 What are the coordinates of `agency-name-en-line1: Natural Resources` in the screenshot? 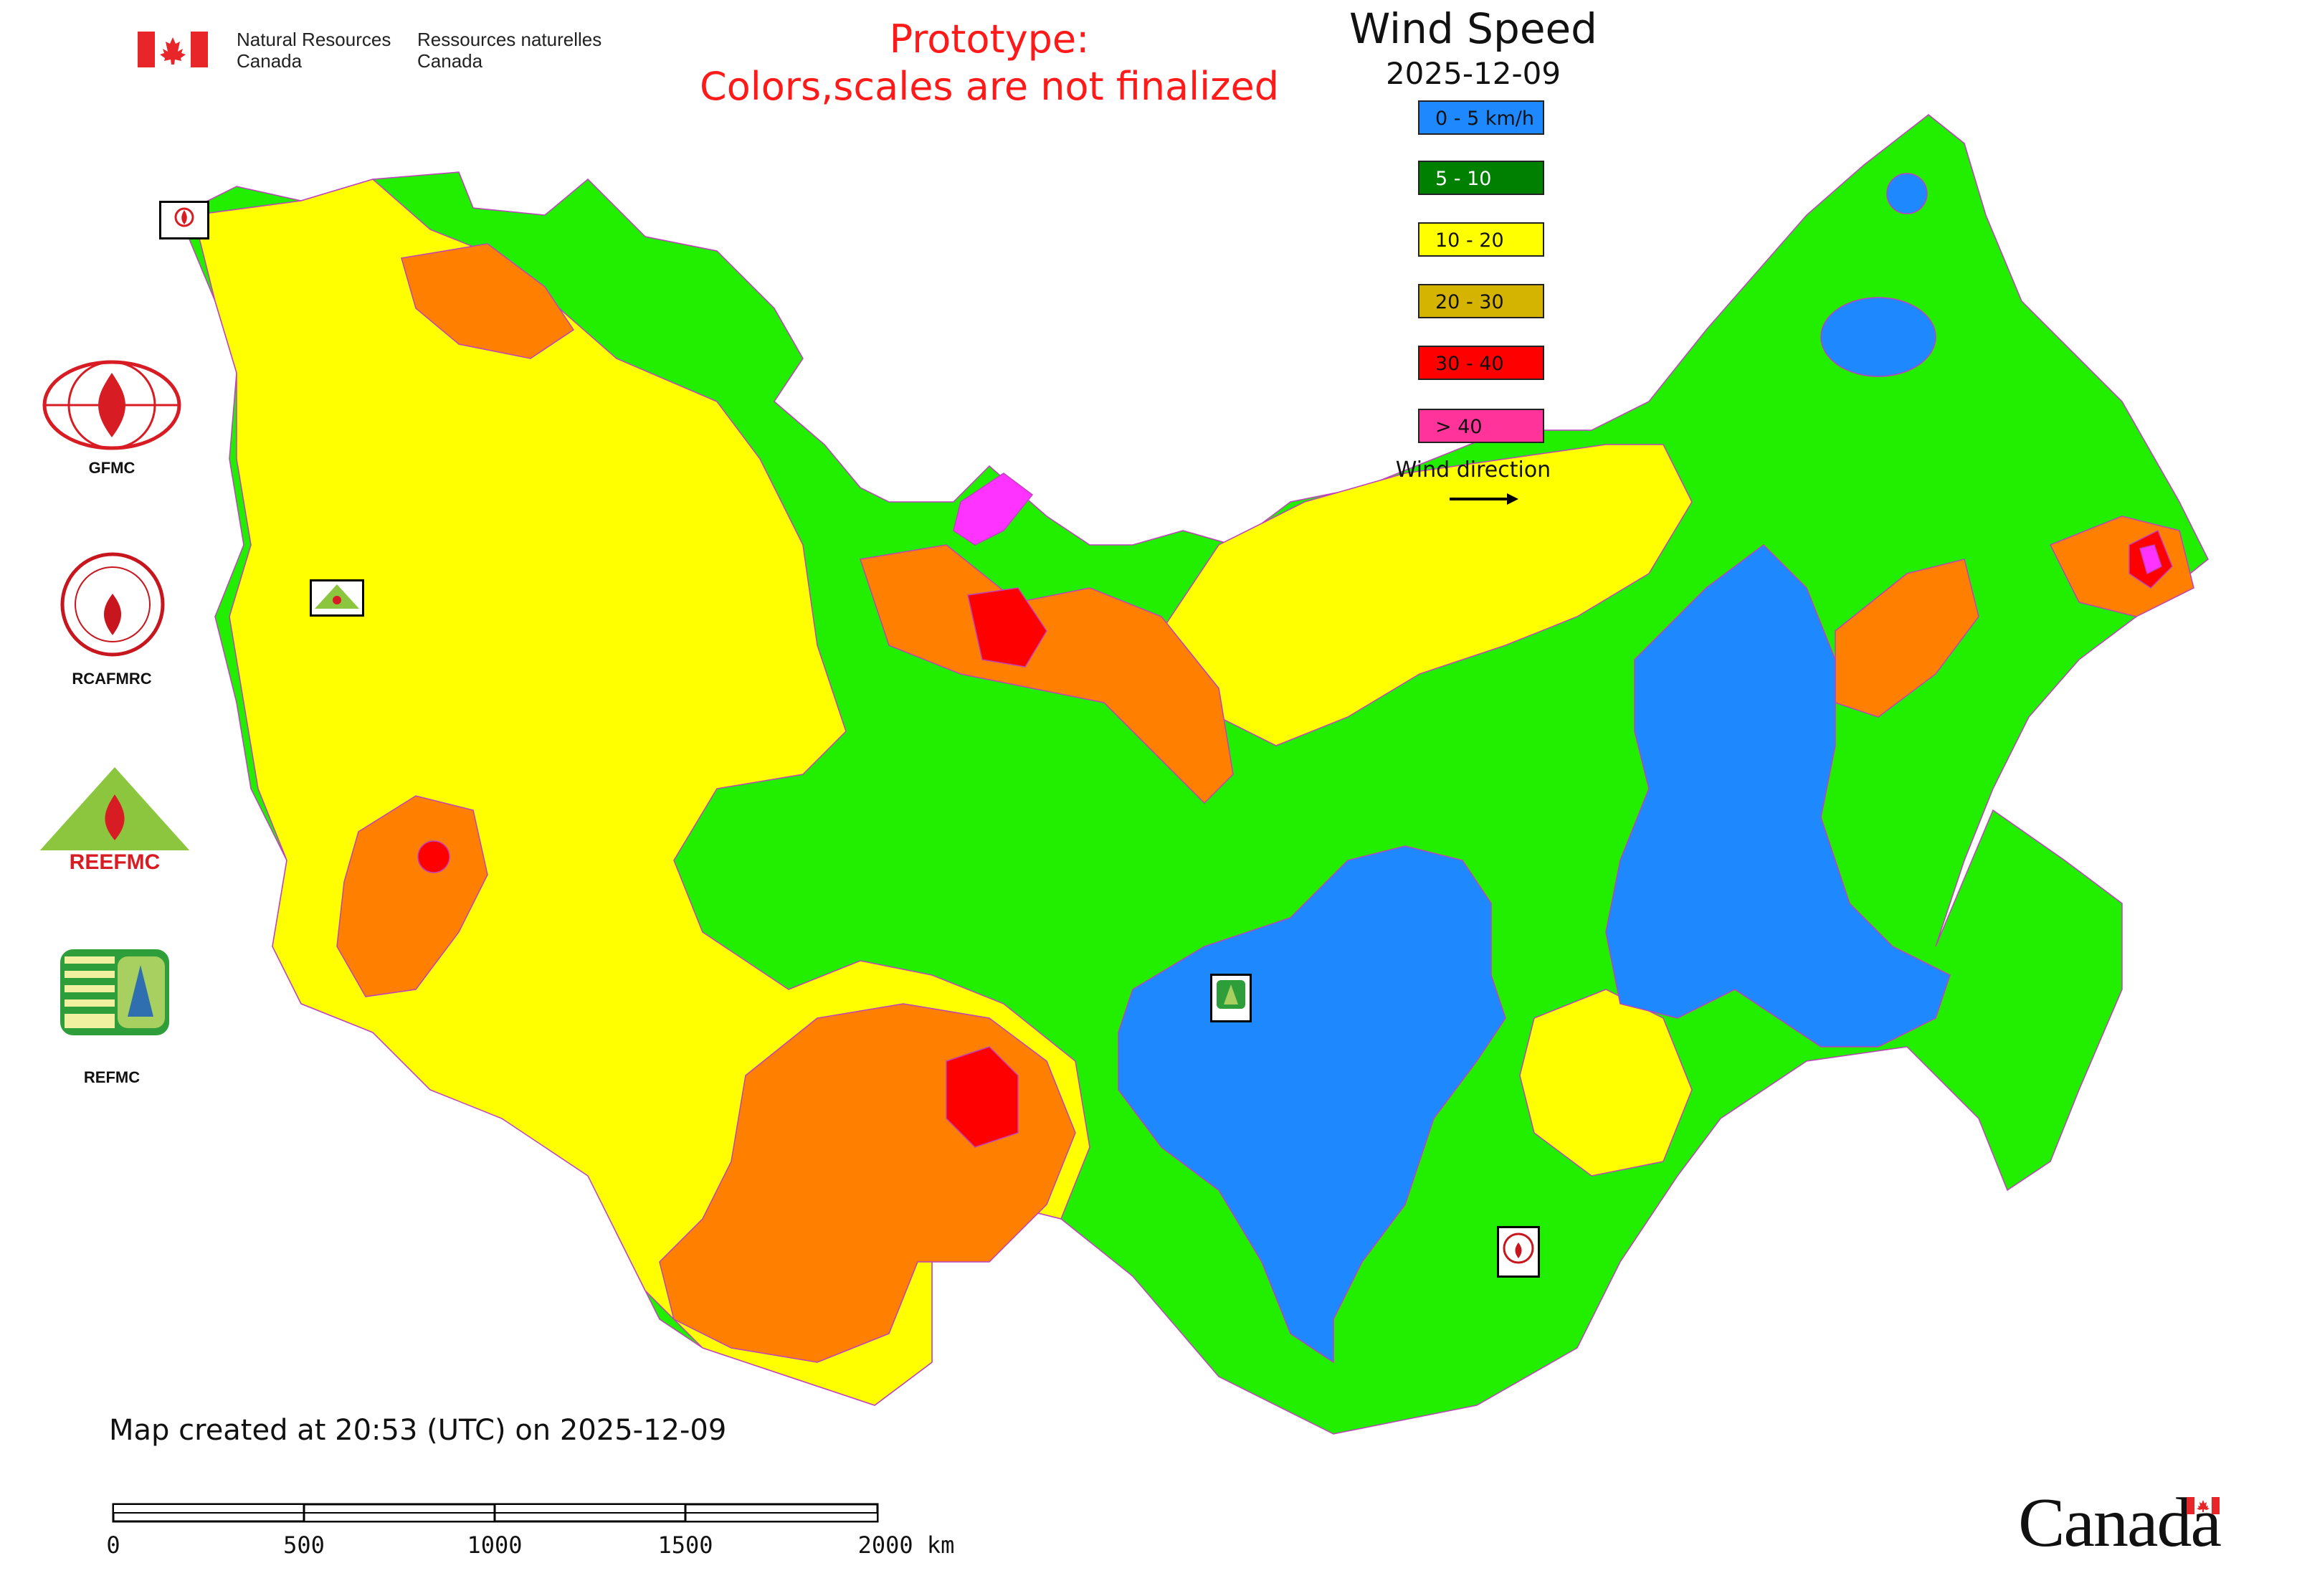 It's located at (314, 39).